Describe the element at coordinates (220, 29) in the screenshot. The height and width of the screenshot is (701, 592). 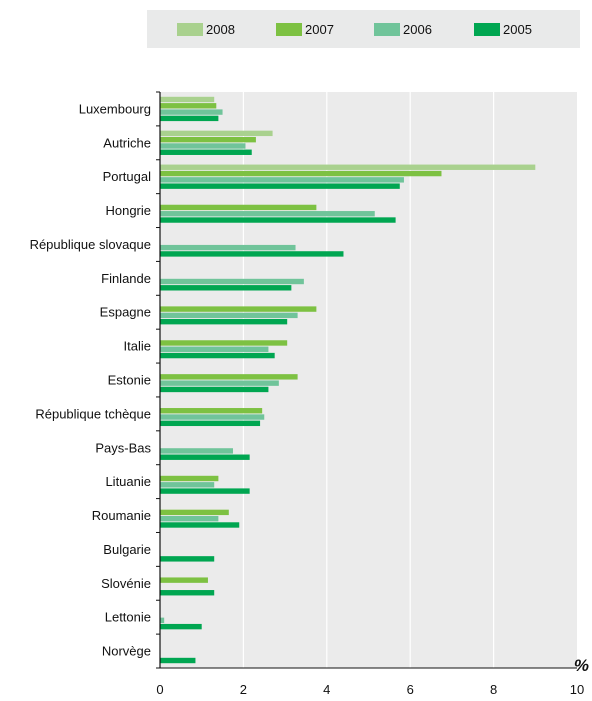
I see `legend-label: 2008` at that location.